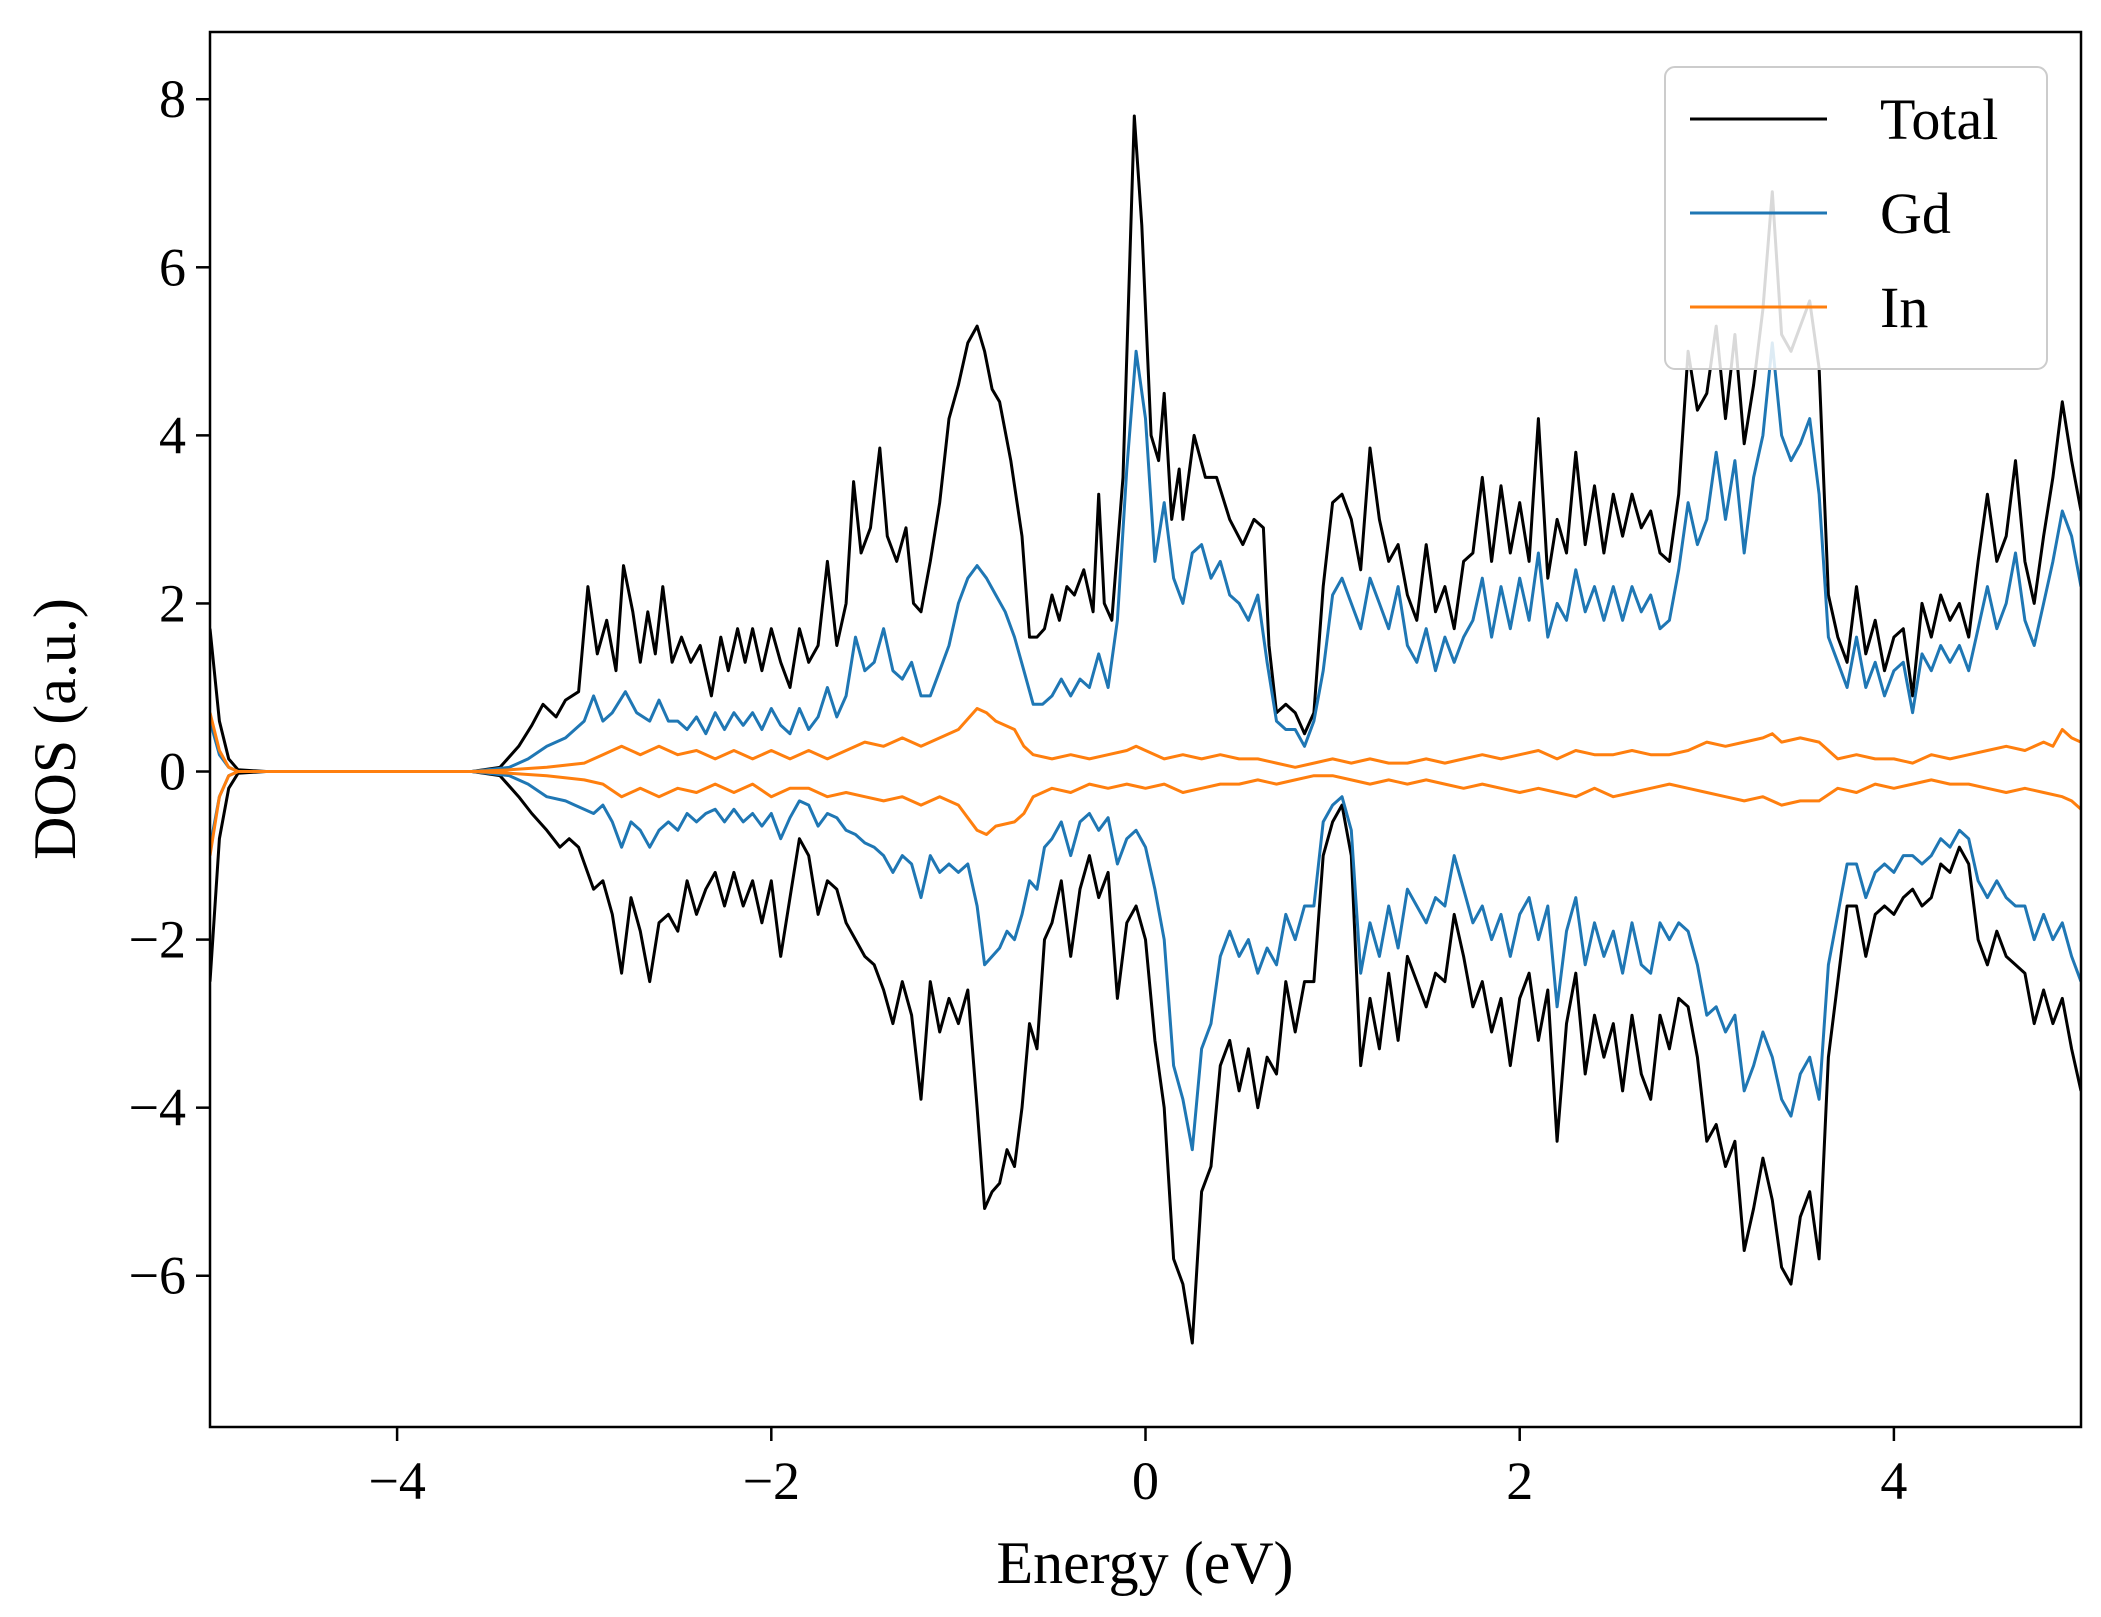 This screenshot has height=1617, width=2101. I want to click on x-axis: −4 −2 0 2 4, so click(1137, 1469).